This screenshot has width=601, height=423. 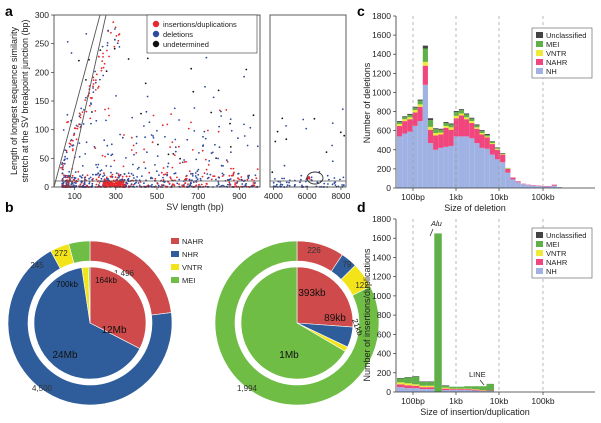 I want to click on c-x-tick-label: 100kb, so click(x=542, y=197).